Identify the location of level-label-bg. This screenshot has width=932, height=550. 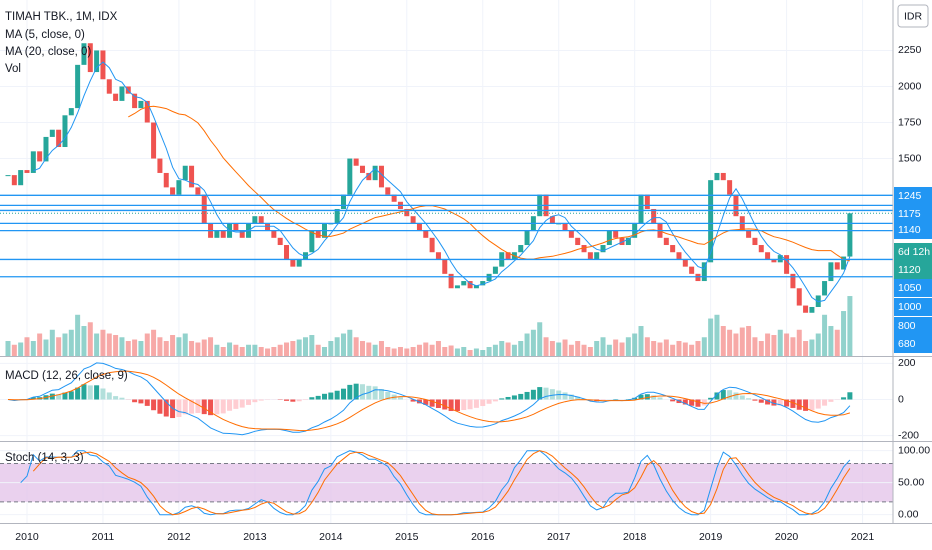
(913, 307).